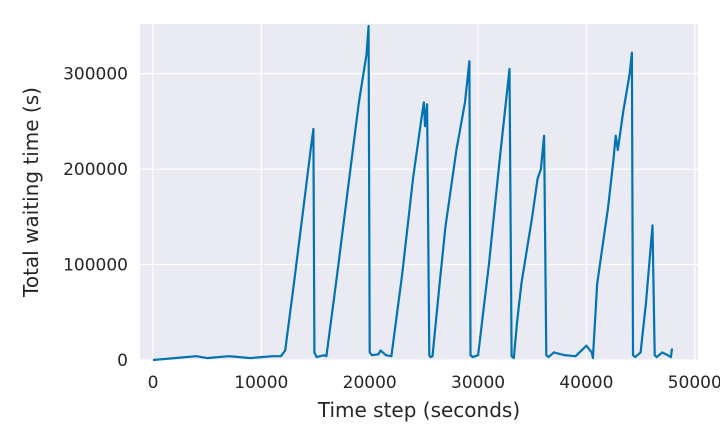 The image size is (720, 445). Describe the element at coordinates (153, 383) in the screenshot. I see `x-tick-label: 0` at that location.